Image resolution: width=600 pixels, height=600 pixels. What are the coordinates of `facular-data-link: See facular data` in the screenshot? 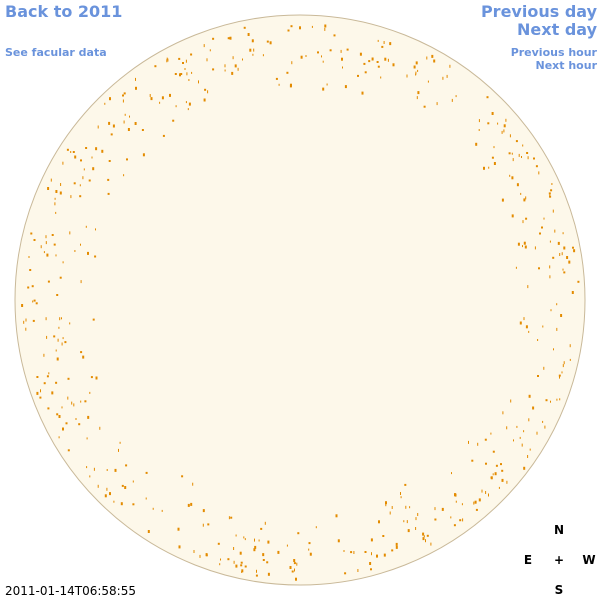 It's located at (56, 52).